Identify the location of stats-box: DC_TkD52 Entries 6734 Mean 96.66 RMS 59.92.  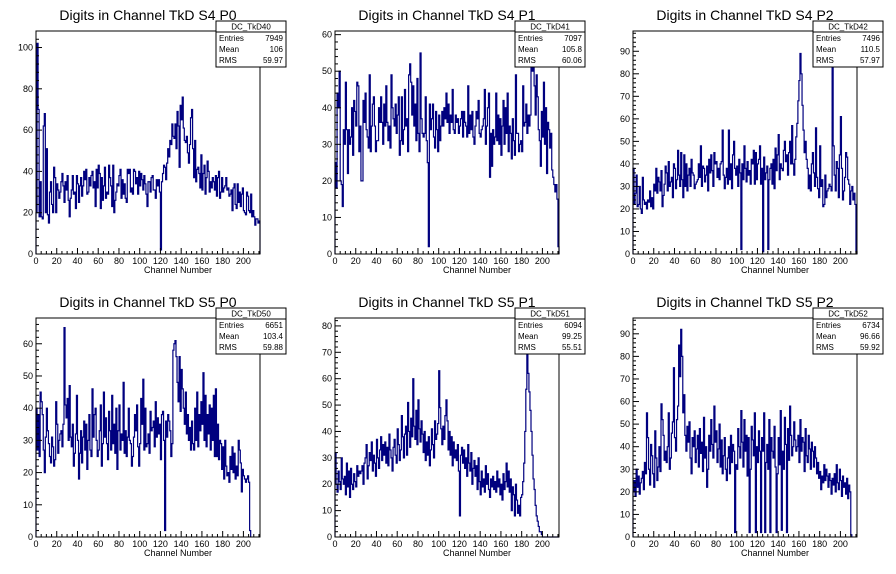
(848, 331).